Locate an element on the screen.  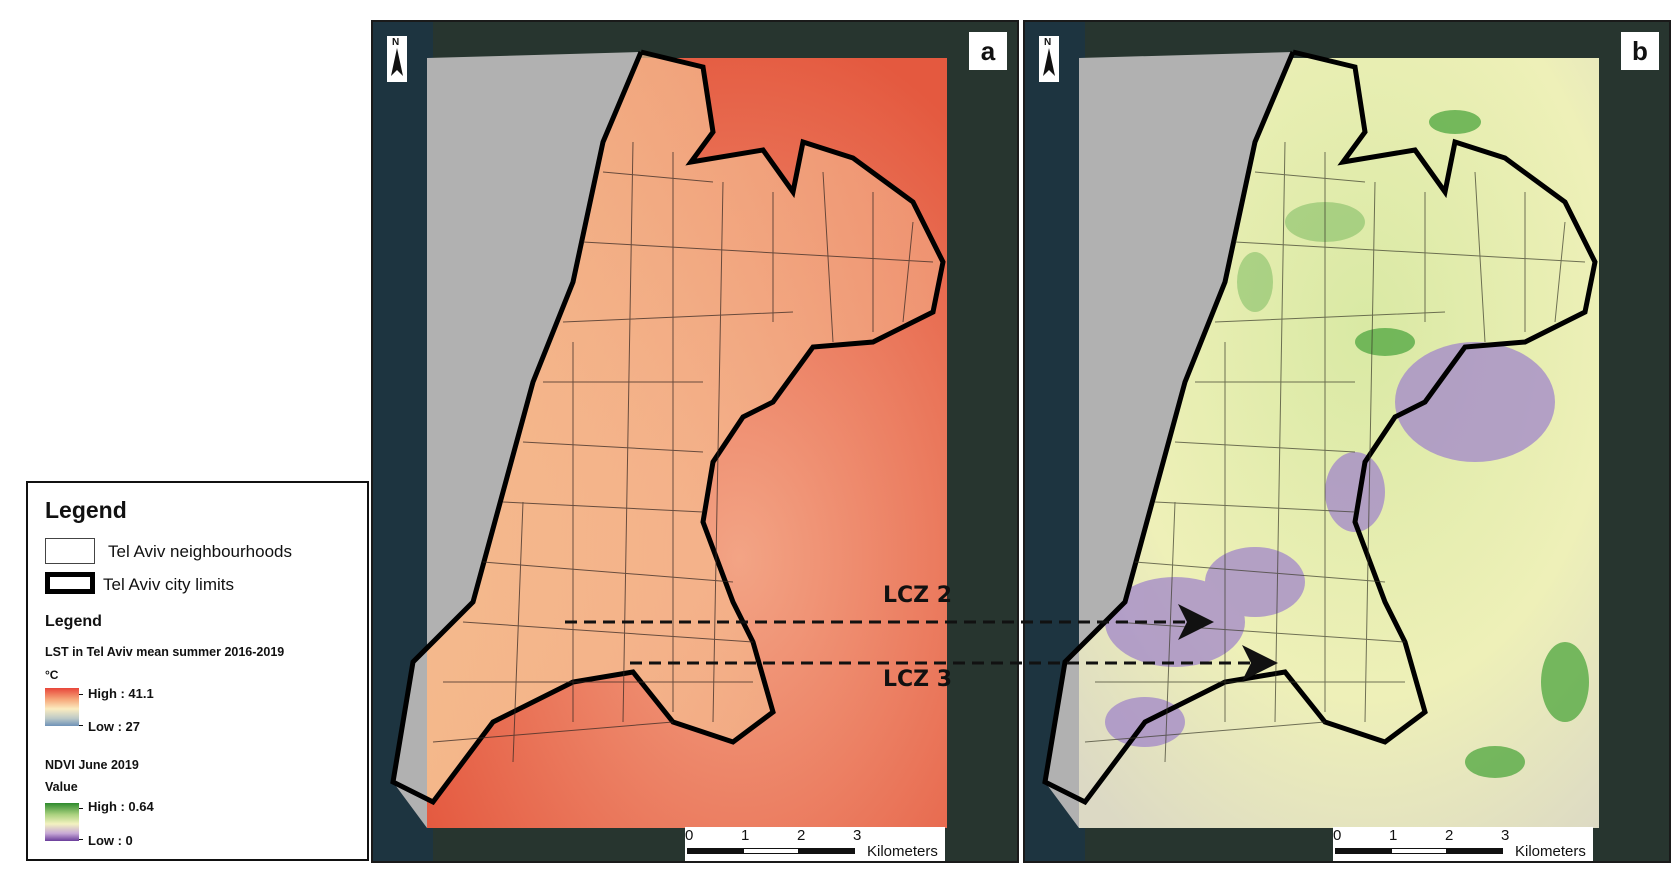
lst-unit: °C is located at coordinates (52, 675).